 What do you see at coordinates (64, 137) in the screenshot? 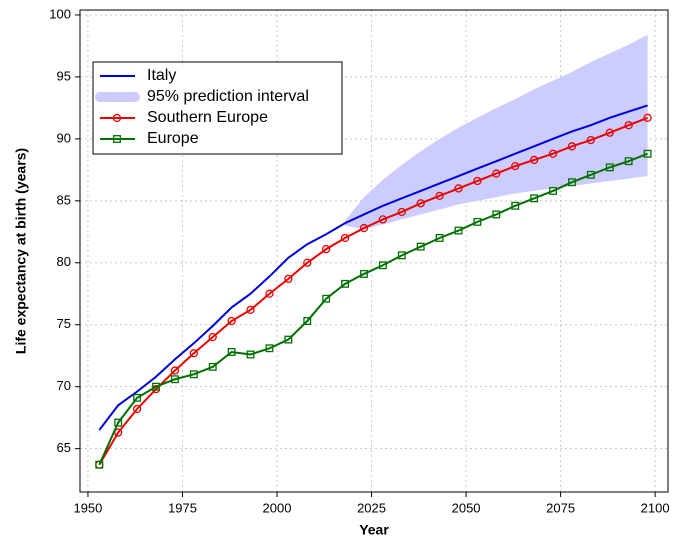
I see `y-tick-label: 90` at bounding box center [64, 137].